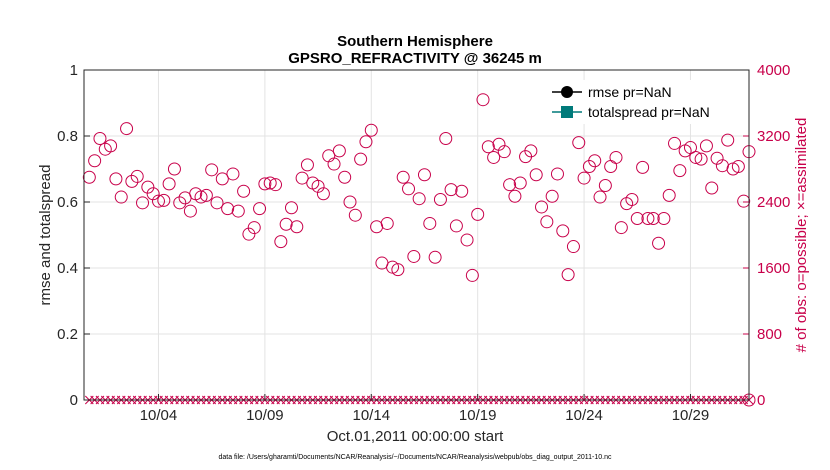 The height and width of the screenshot is (470, 830). Describe the element at coordinates (74, 400) in the screenshot. I see `y-tick-label-left: 0` at that location.